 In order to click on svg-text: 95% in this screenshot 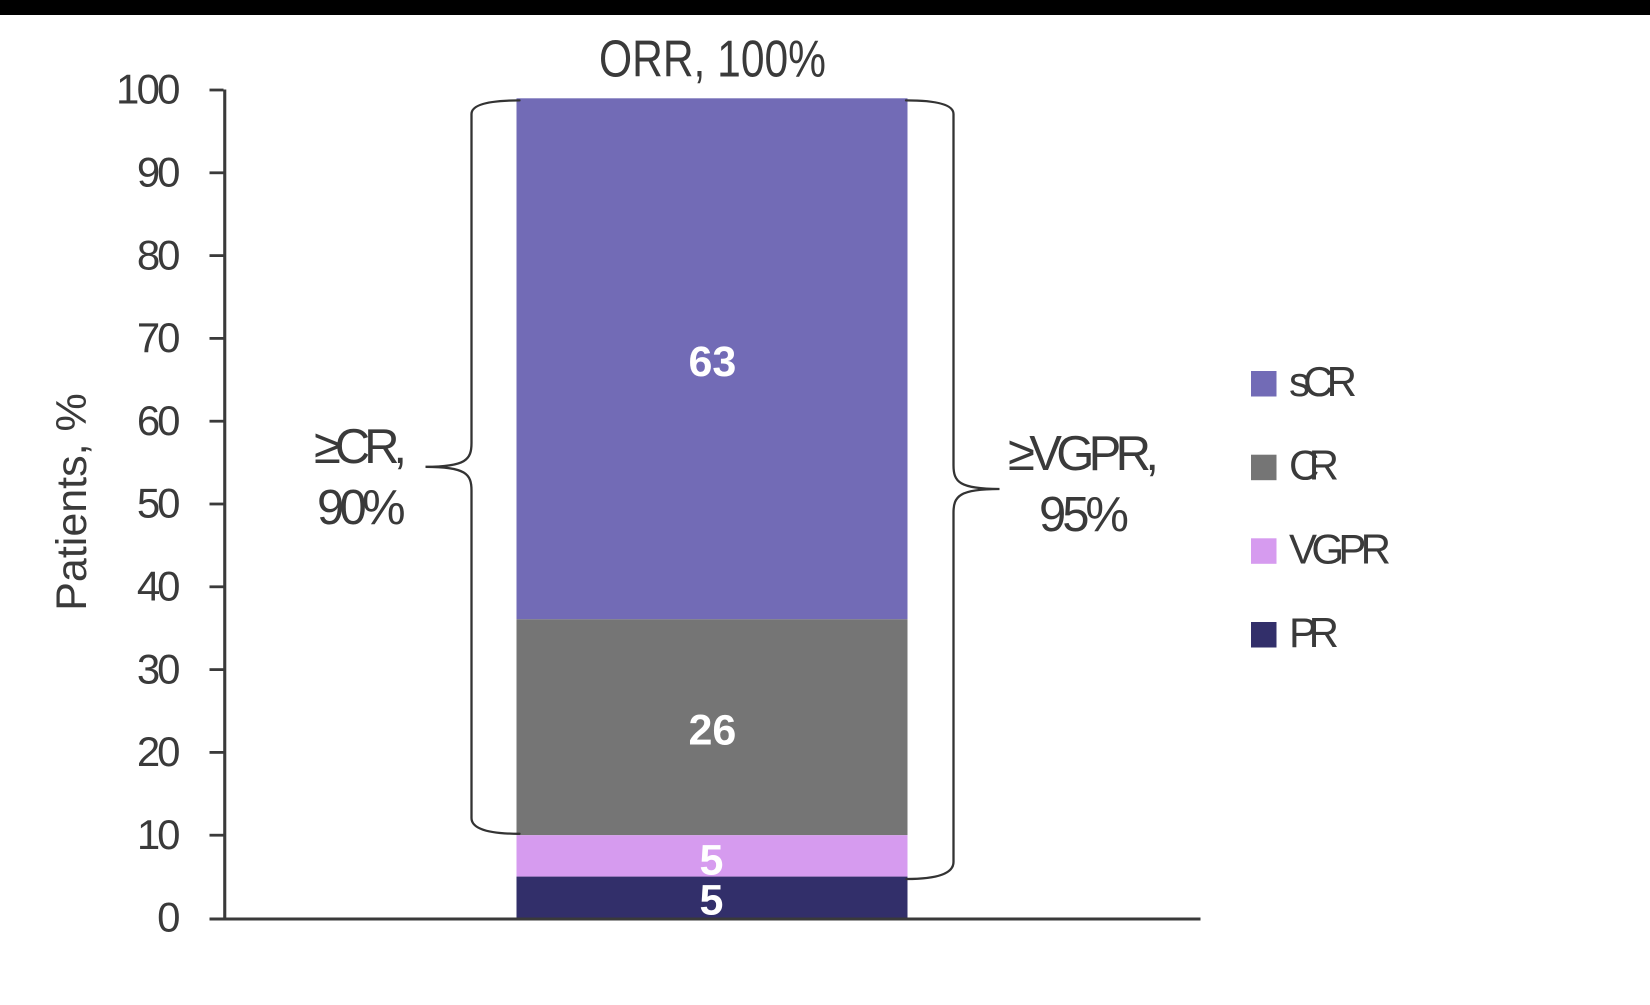, I will do `click(1084, 515)`.